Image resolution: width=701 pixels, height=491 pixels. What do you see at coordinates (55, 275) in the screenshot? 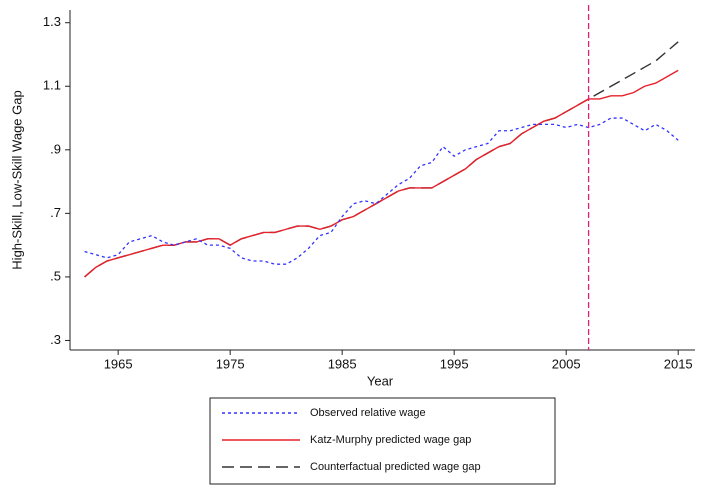
I see `y-tick-label: .5` at bounding box center [55, 275].